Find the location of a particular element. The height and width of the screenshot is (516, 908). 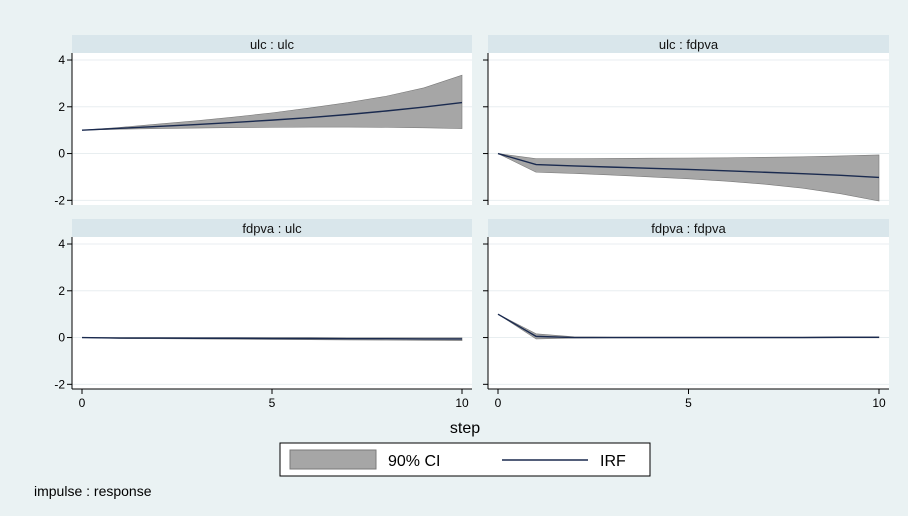

x-axes: 0 5 10 0 5 10 is located at coordinates (480, 399).